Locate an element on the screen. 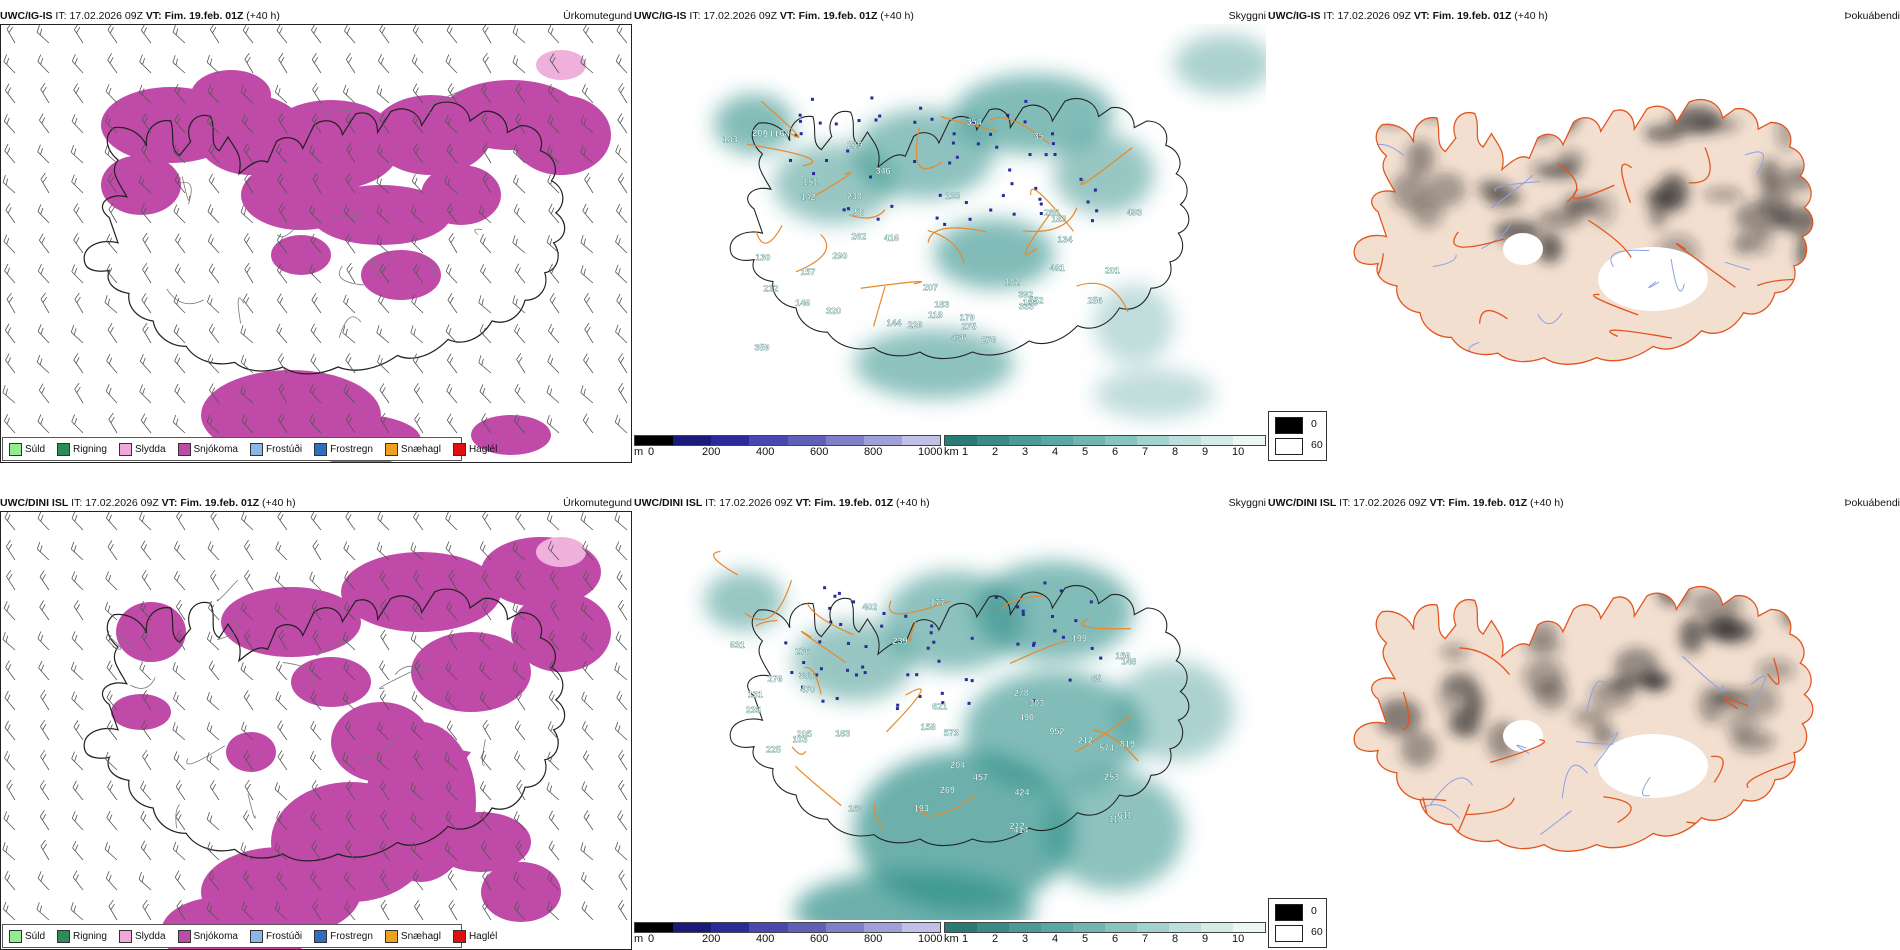  panel-title: Skyggni is located at coordinates (1247, 16).